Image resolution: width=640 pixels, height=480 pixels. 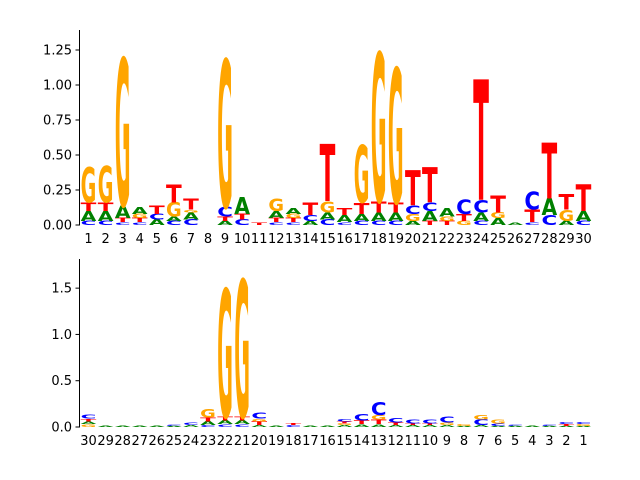 What do you see at coordinates (344, 441) in the screenshot?
I see `x-tick-label: 15` at bounding box center [344, 441].